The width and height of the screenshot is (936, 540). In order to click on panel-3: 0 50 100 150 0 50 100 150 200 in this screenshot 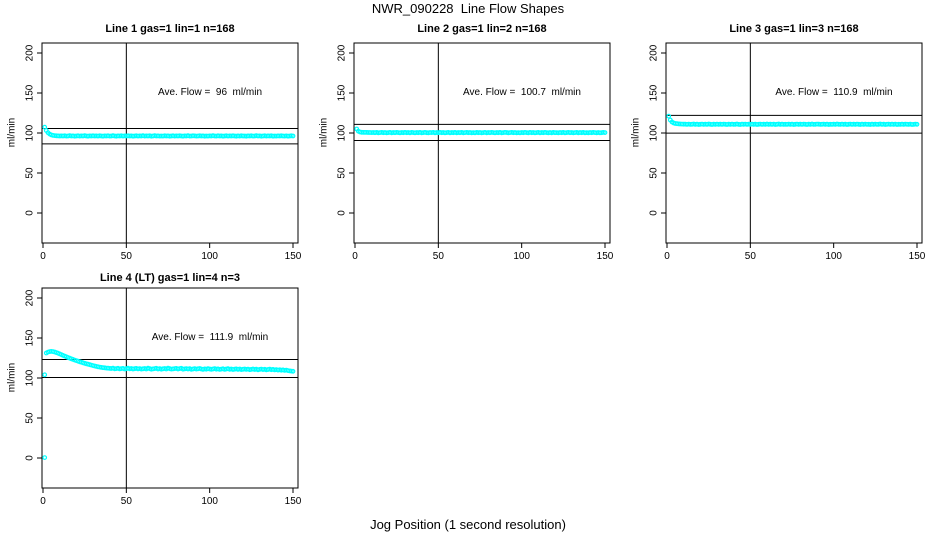, I will do `click(787, 152)`.